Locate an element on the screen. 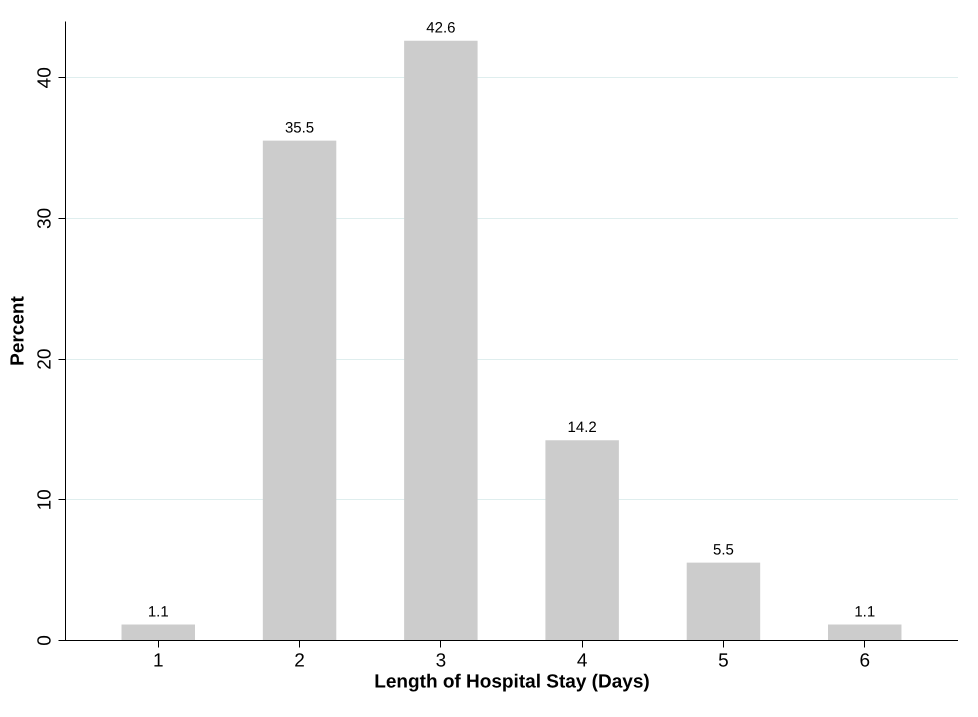  data-label: 5.5 is located at coordinates (723, 550).